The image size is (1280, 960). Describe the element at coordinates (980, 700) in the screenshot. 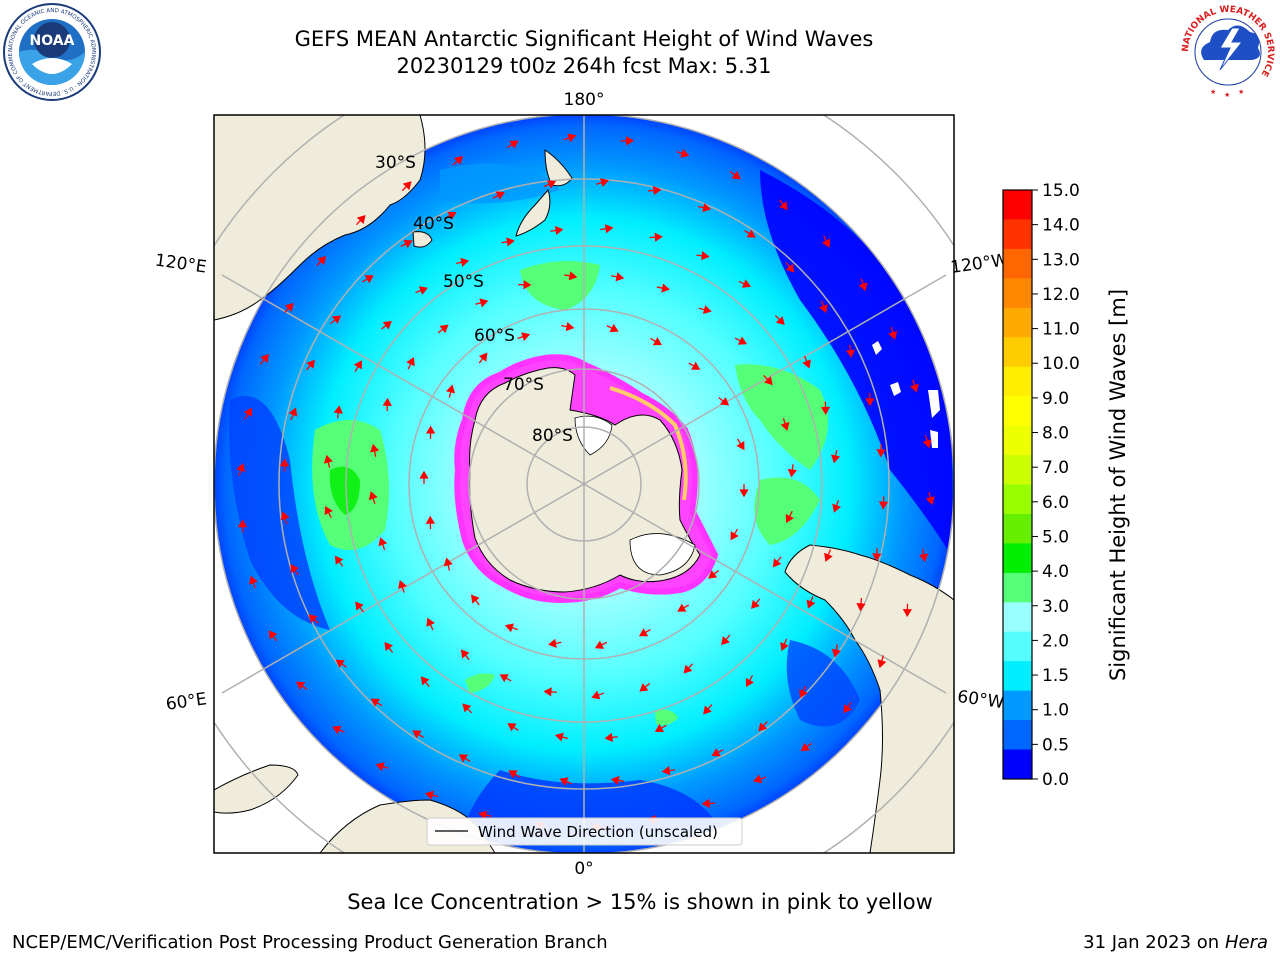

I see `lon-label-60w: 60°W` at that location.